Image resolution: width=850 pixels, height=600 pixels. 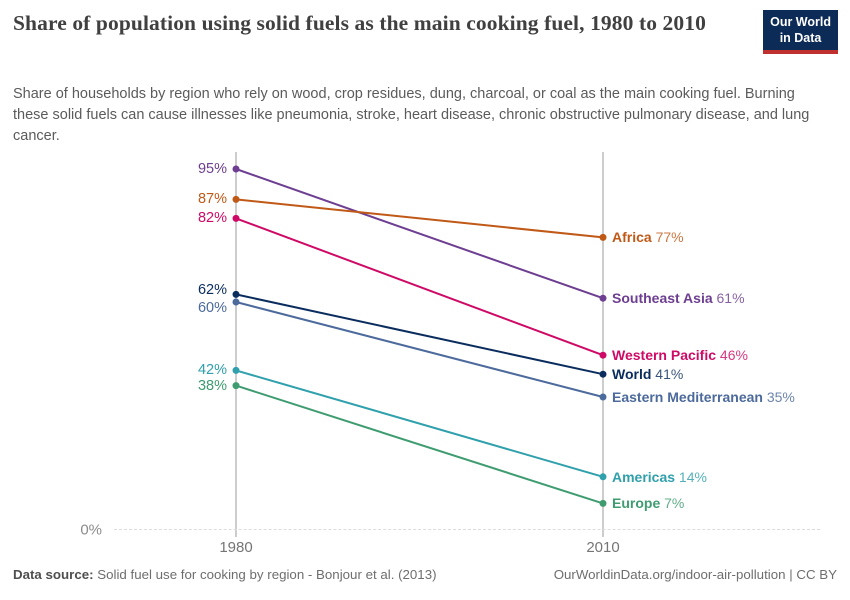 I want to click on series-line-western-pacific, so click(x=419, y=287).